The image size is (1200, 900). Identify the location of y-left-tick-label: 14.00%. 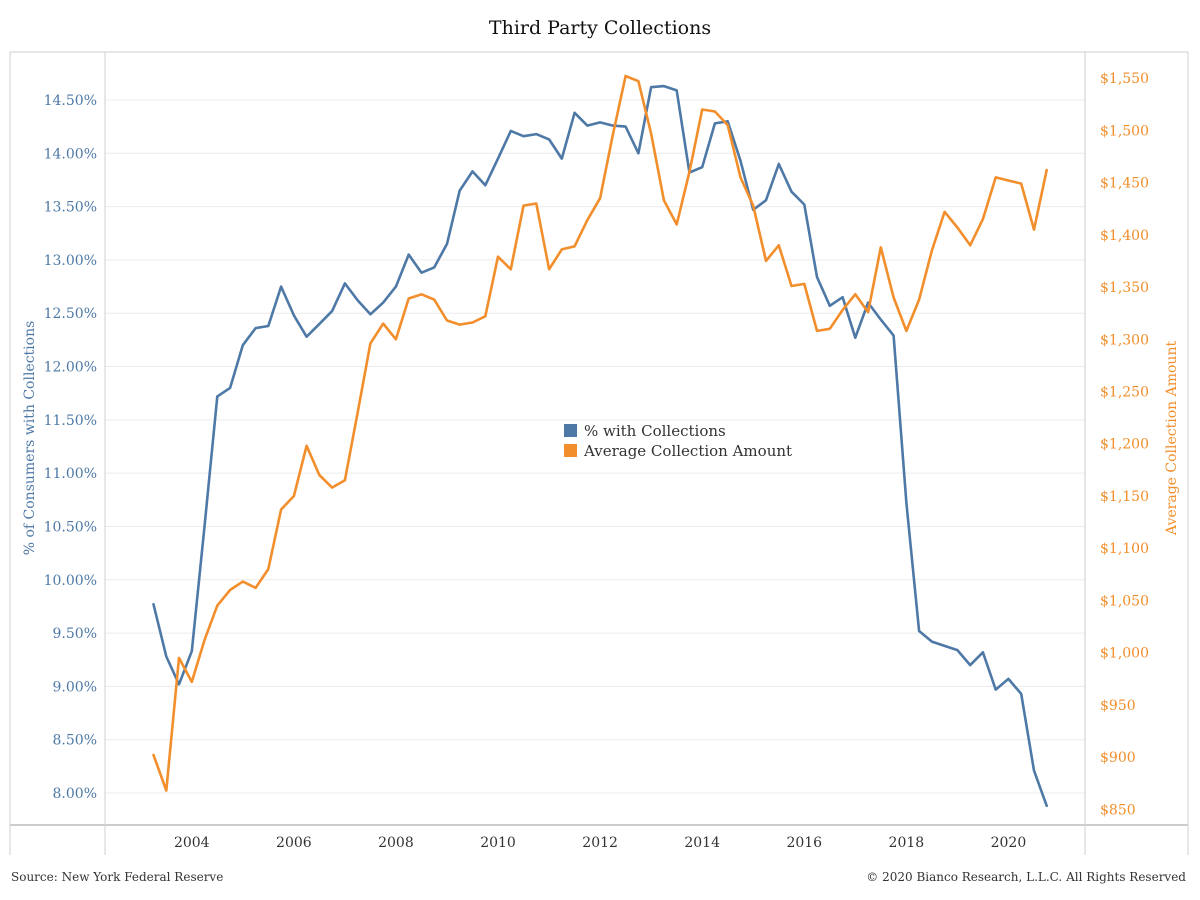
(70, 154).